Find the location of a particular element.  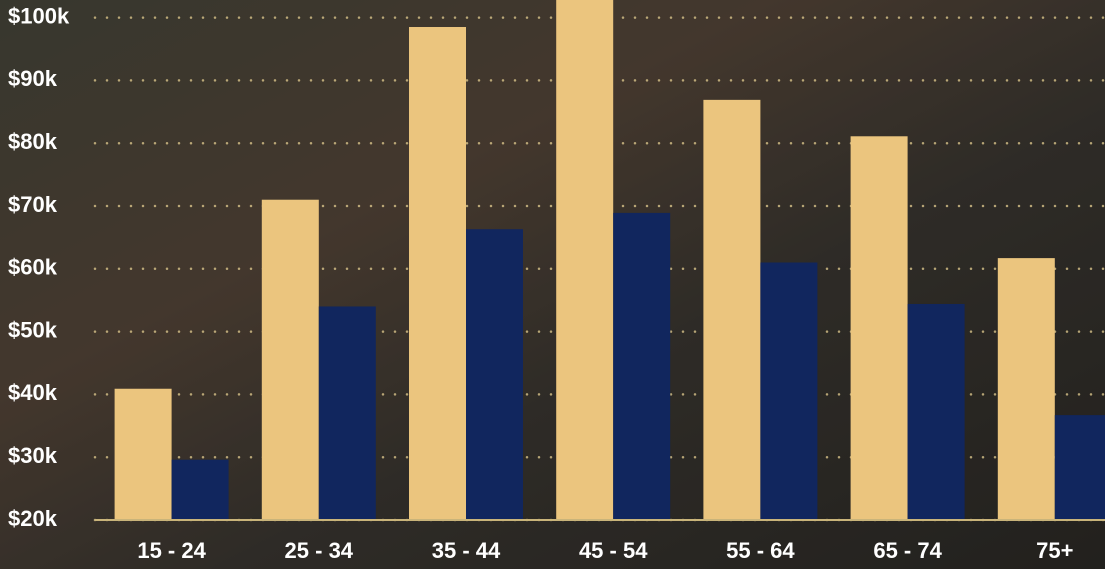

y-tick-label: $60k is located at coordinates (33, 267).